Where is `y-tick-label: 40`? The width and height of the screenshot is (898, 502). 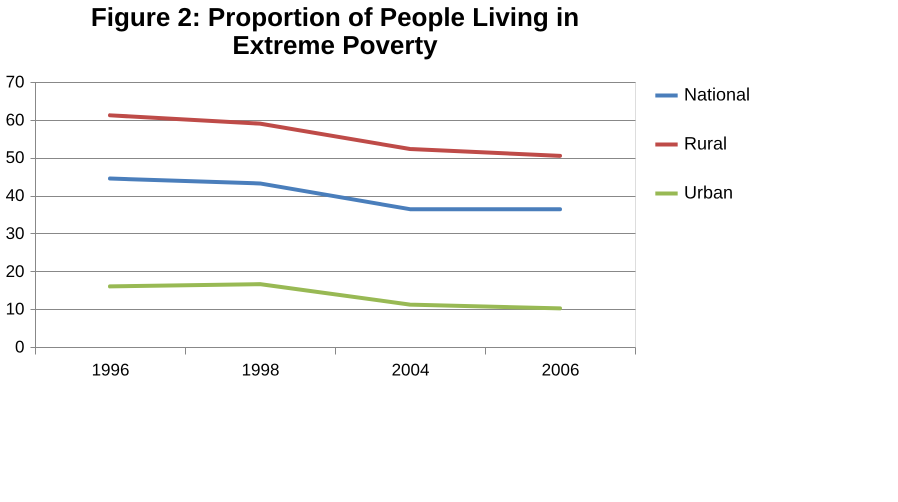
y-tick-label: 40 is located at coordinates (15, 196).